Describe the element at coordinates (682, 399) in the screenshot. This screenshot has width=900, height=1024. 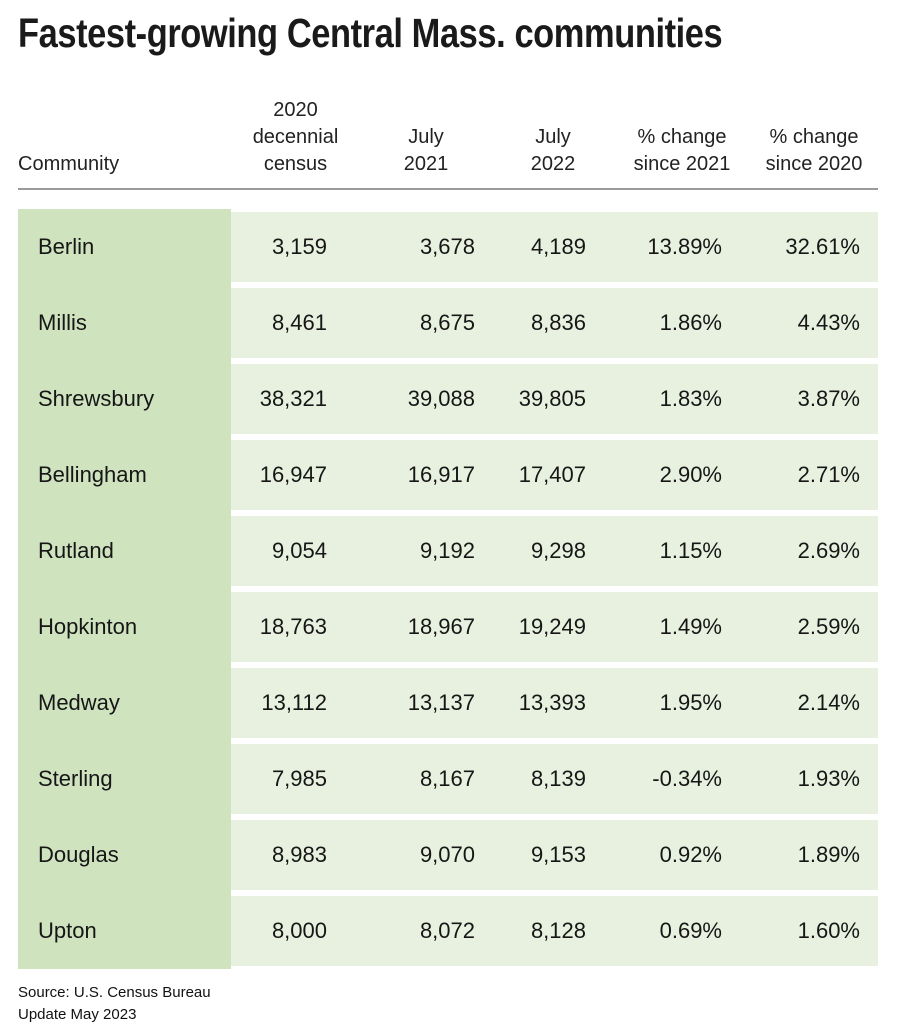
I see `pct-change-since-2021-cell: 1.83%` at that location.